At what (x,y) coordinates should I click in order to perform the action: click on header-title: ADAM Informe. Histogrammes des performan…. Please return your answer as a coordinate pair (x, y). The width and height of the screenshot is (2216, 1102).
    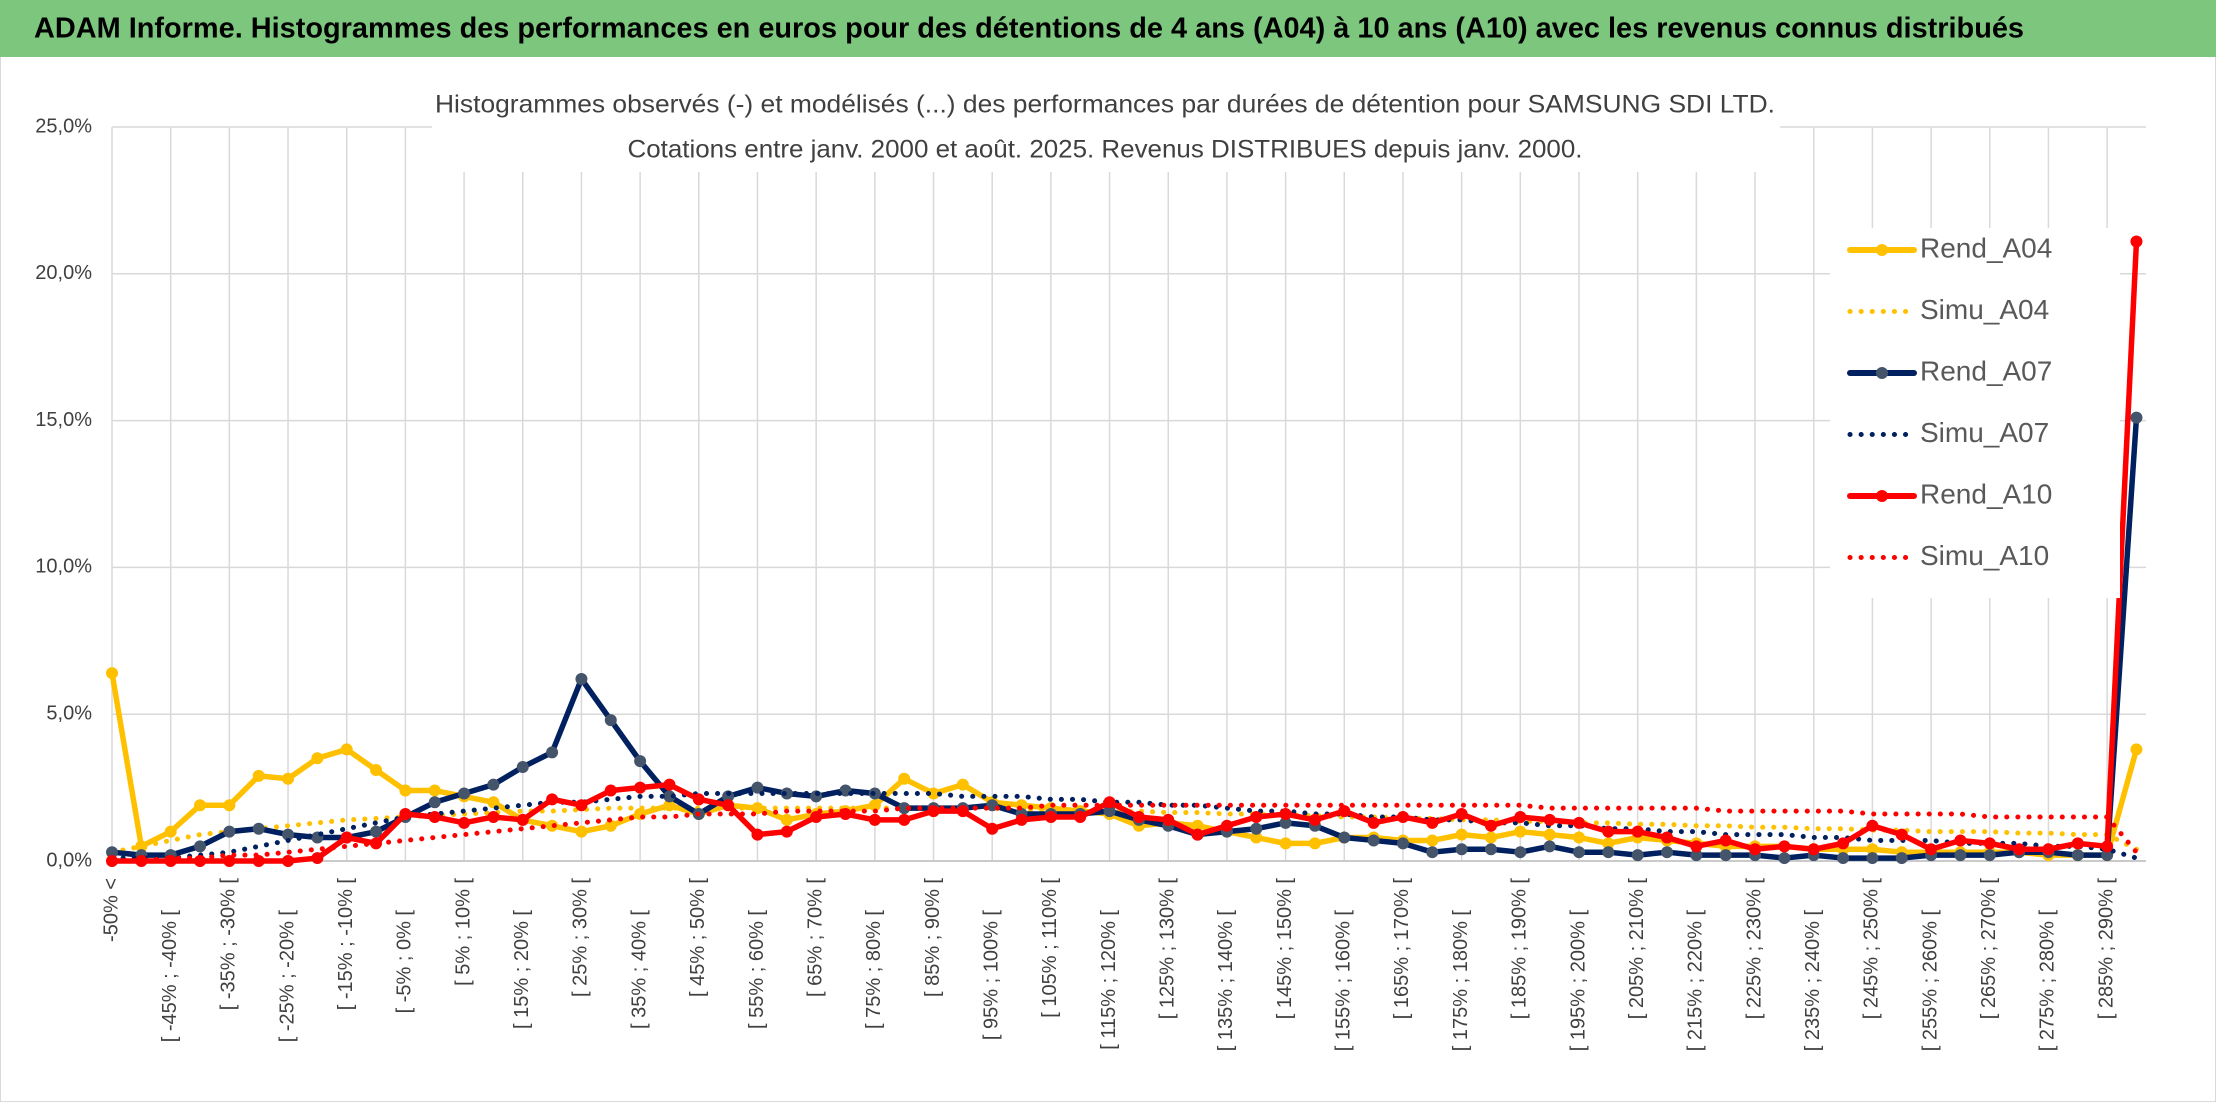
    Looking at the image, I should click on (1029, 29).